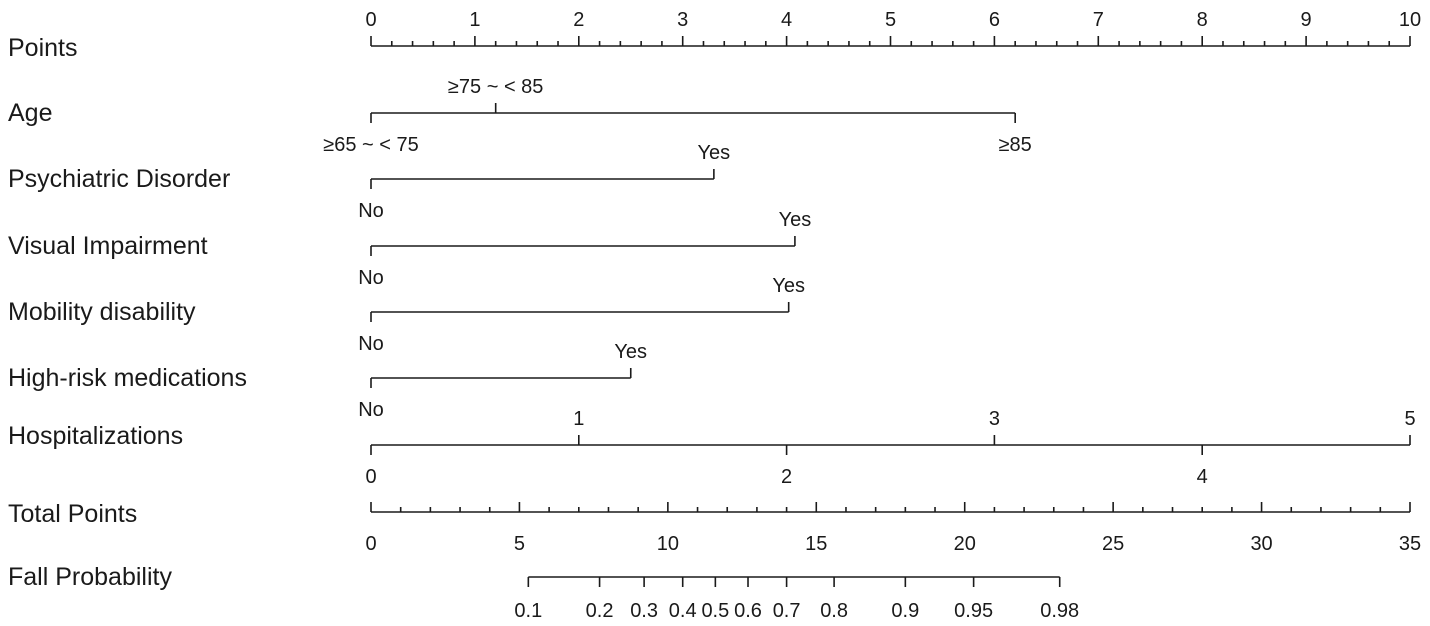 This screenshot has height=626, width=1430. I want to click on points-tick-label: 3, so click(682, 20).